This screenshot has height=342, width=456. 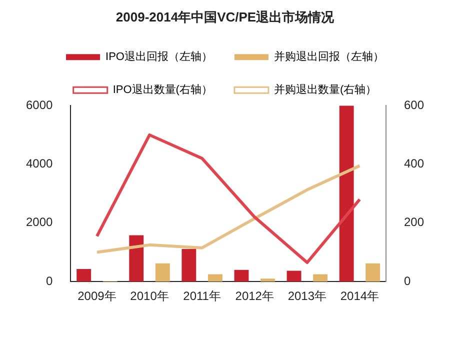 I want to click on x-tick-label: 2014年, so click(x=360, y=296).